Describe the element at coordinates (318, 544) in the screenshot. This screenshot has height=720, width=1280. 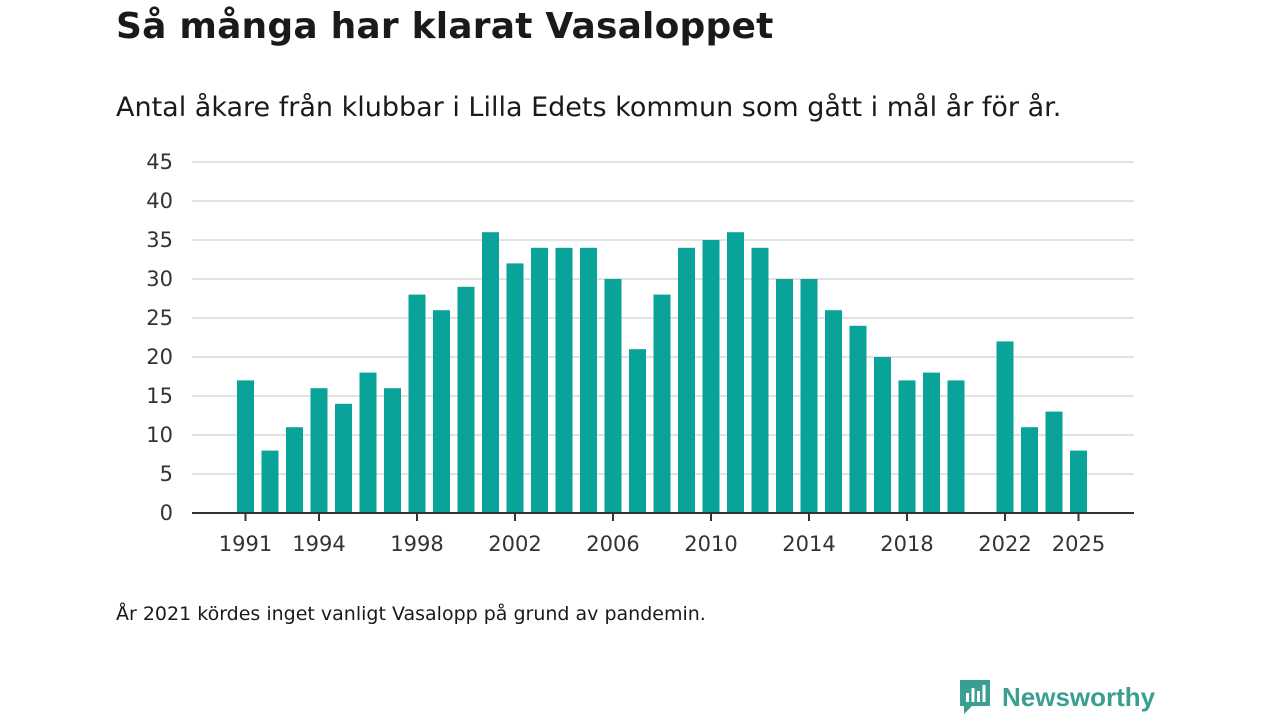
I see `x-tick-label: 1994` at that location.